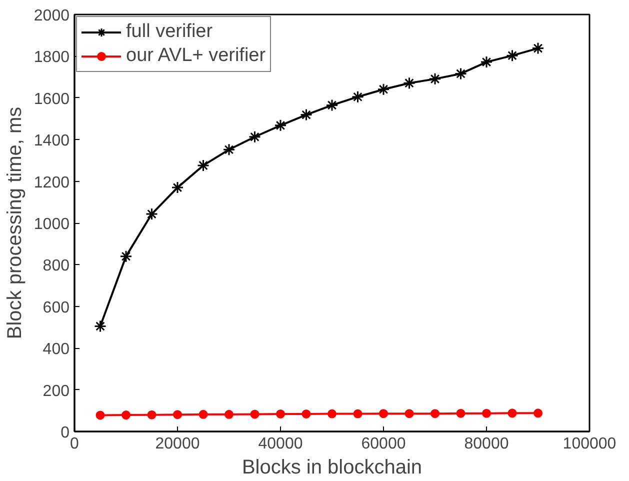 The width and height of the screenshot is (629, 481). What do you see at coordinates (169, 32) in the screenshot?
I see `legend-label: full verifier` at bounding box center [169, 32].